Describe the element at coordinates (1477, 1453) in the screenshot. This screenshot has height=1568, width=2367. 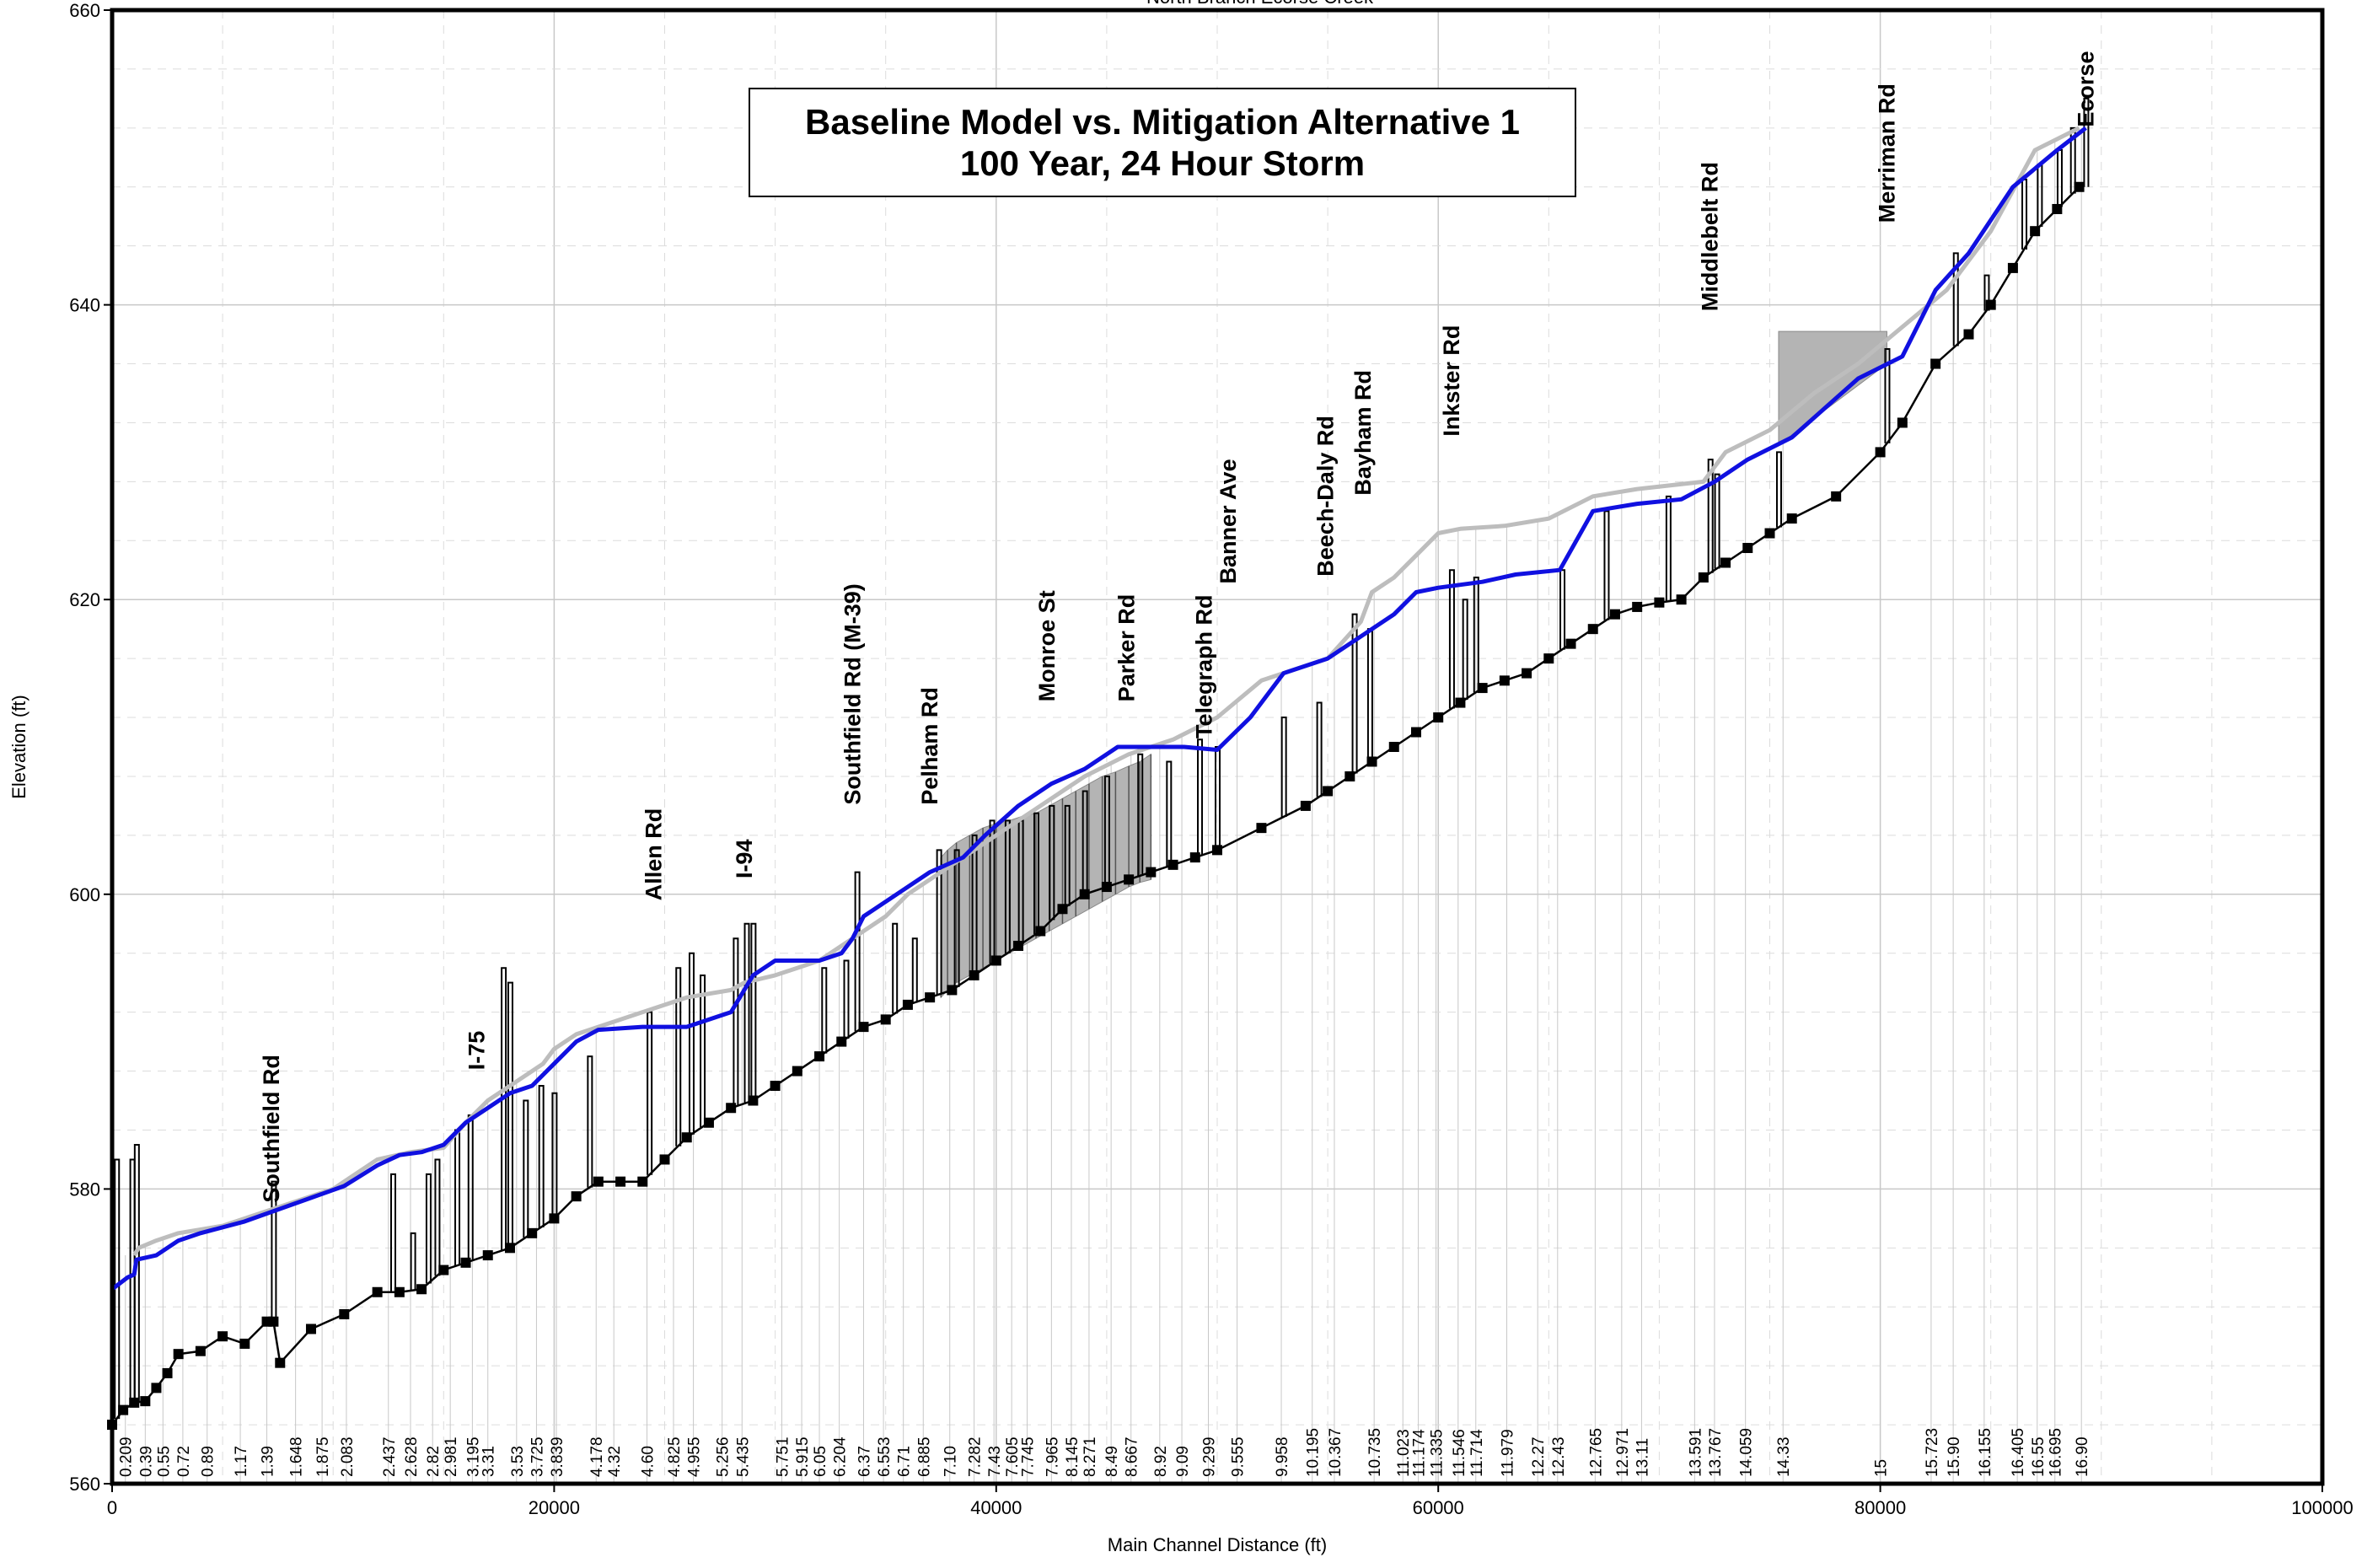
I see `station-label: 11.714` at that location.